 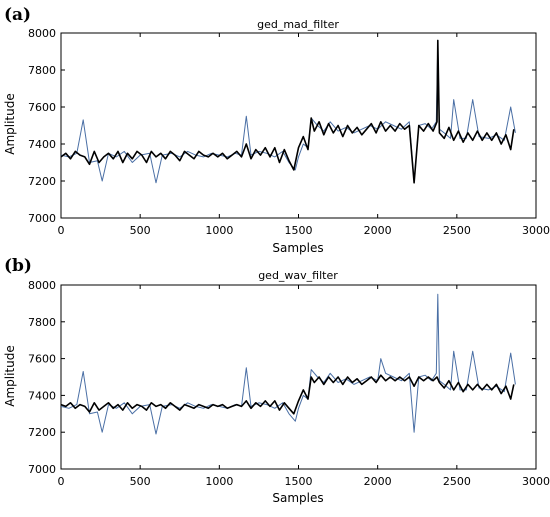 I want to click on panel-label: (a), so click(x=17, y=15).